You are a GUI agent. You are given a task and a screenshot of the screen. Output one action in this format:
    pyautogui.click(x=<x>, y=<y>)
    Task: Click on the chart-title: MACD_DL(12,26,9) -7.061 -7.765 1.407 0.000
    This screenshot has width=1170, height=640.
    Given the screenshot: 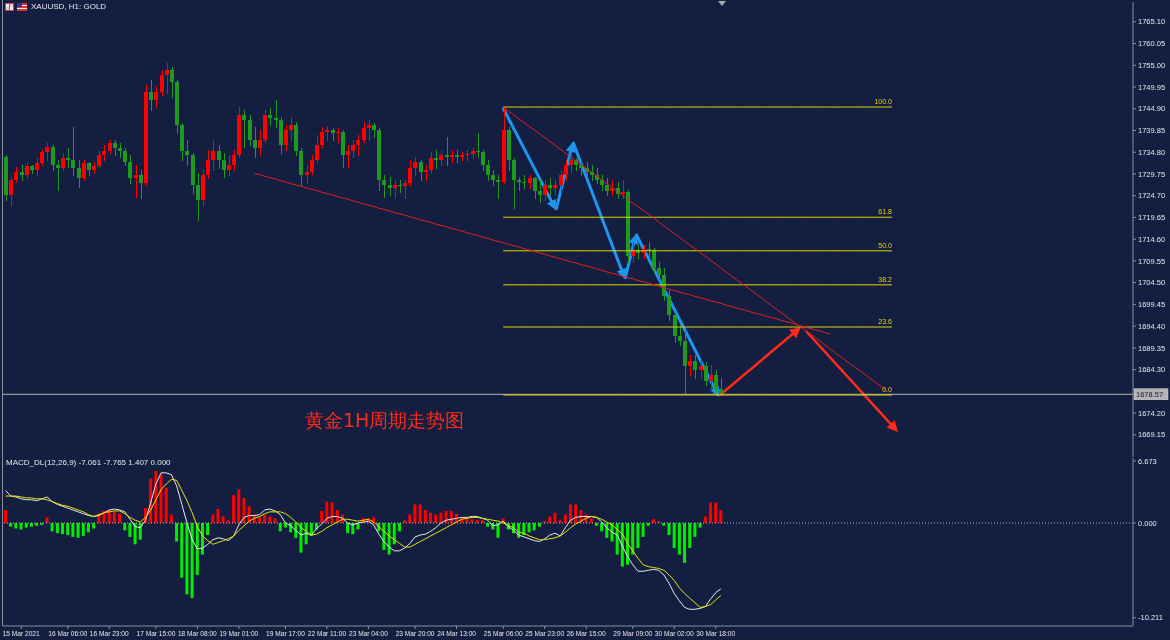 What is the action you would take?
    pyautogui.click(x=88, y=463)
    